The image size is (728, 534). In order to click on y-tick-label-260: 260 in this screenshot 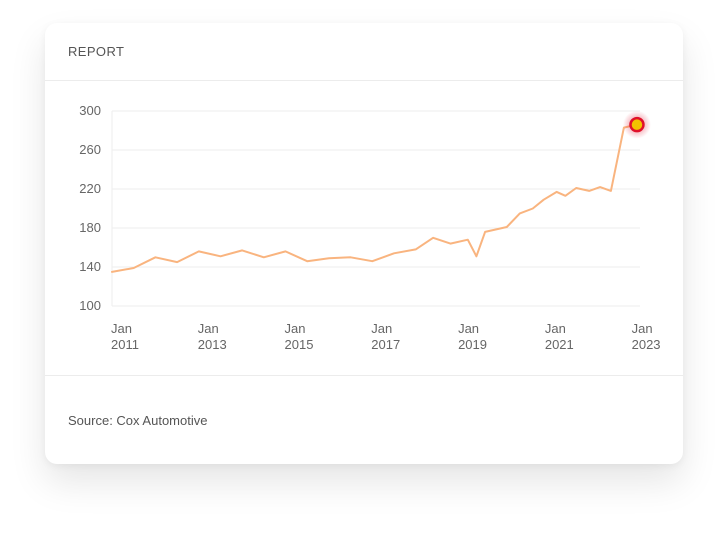, I will do `click(90, 149)`.